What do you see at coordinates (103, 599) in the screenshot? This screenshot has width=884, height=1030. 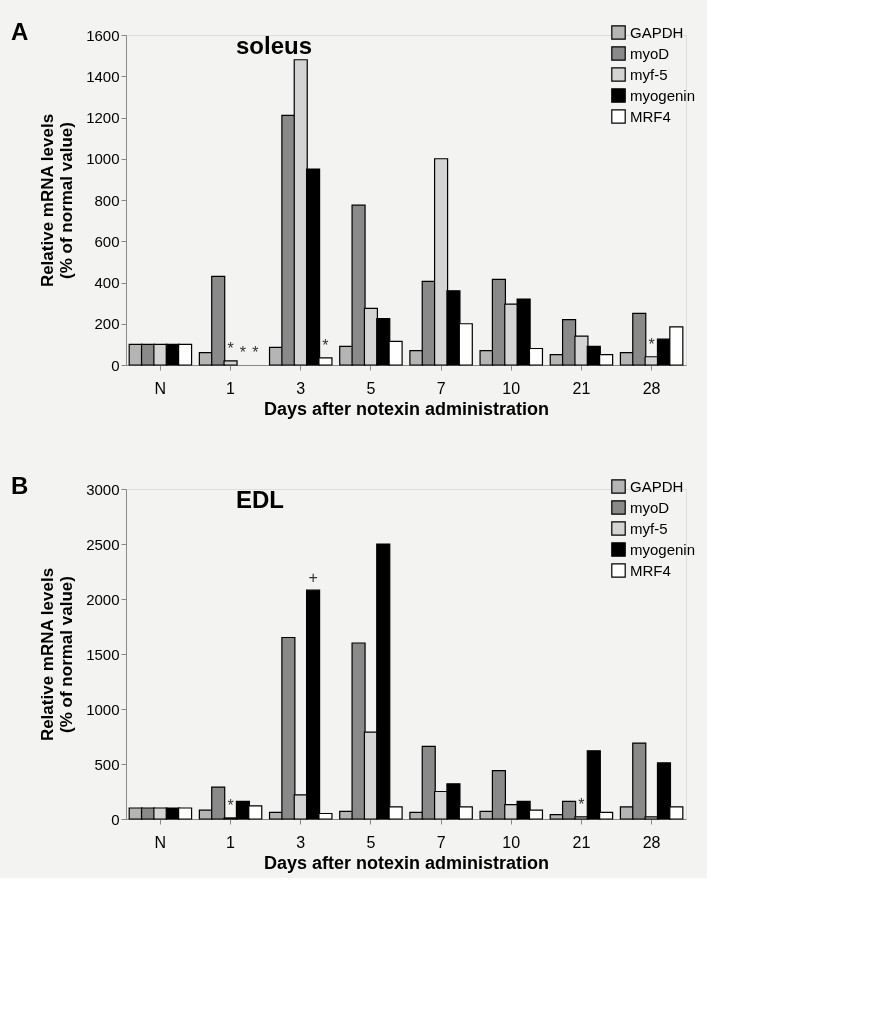 I see `y-tick-label: 2000` at bounding box center [103, 599].